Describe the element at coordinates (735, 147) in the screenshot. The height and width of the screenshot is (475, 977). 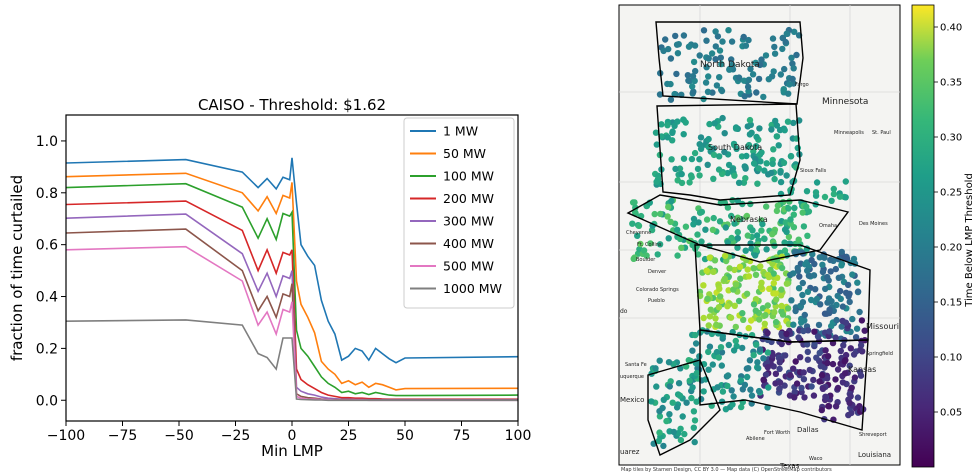
I see `map-place-label: South Dakota` at that location.